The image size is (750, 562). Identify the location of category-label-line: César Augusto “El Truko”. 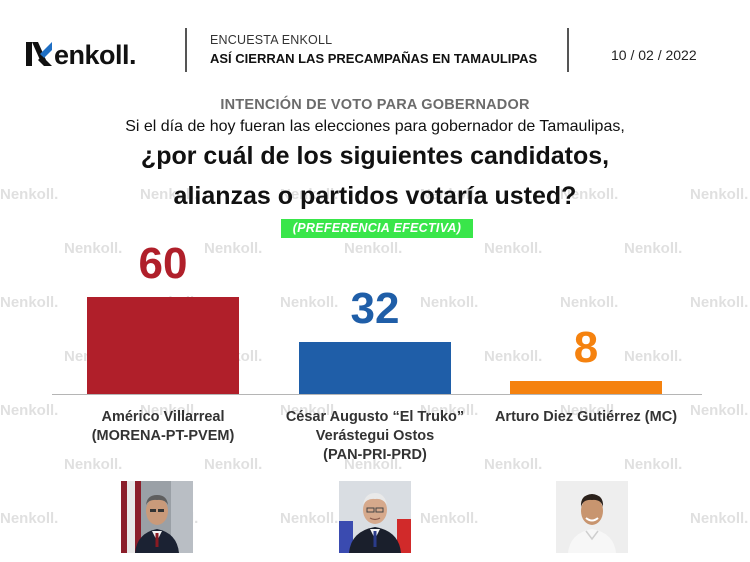
(375, 417).